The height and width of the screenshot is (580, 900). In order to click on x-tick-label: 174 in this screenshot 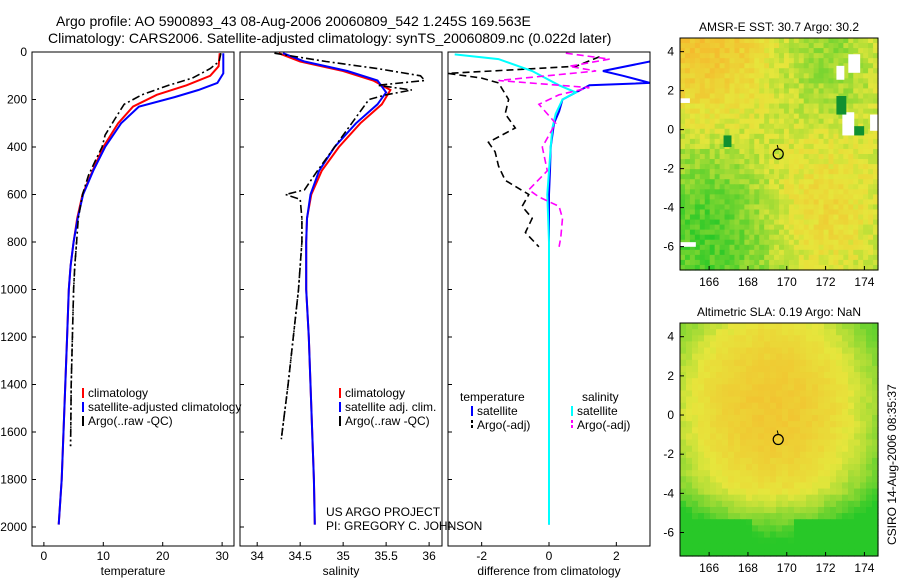, I will do `click(864, 568)`.